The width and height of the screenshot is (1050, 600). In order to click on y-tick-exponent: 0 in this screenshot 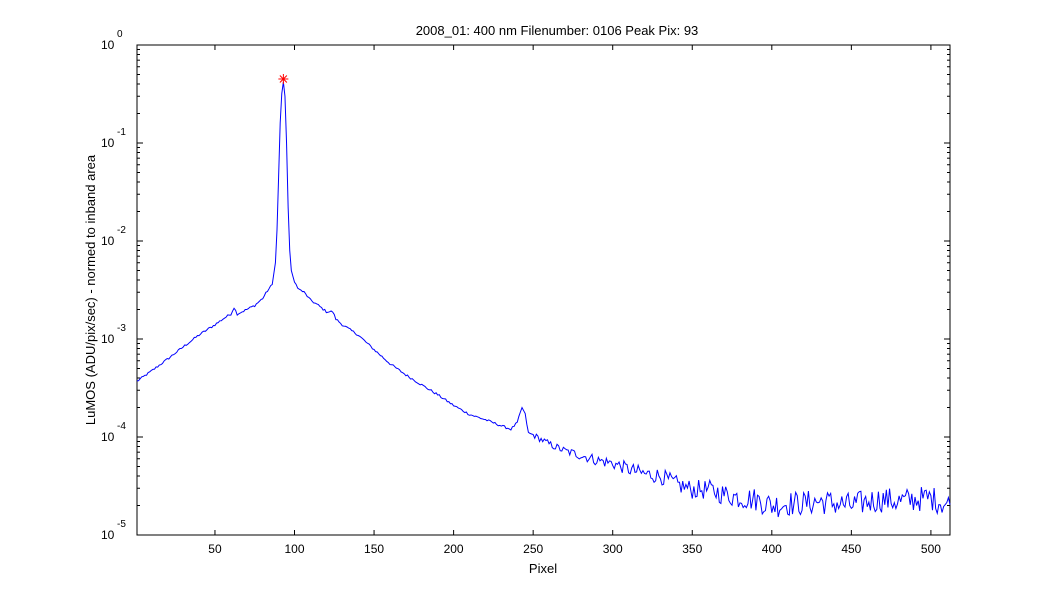, I will do `click(120, 34)`.